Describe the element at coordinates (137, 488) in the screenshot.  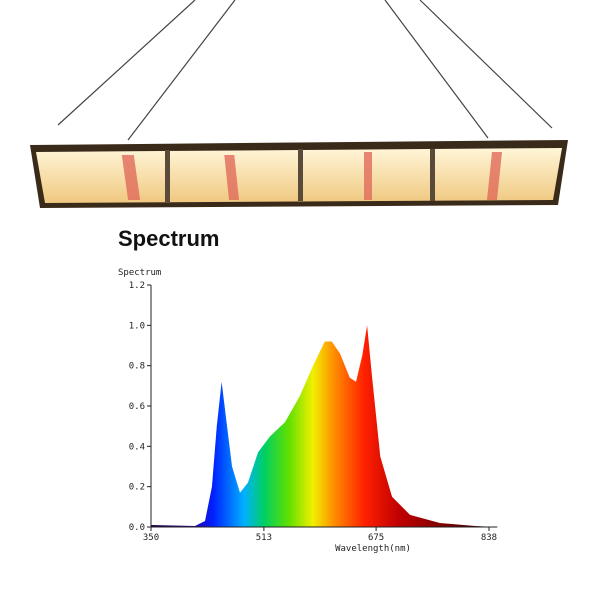
I see `y-tick-label: 0.2` at that location.